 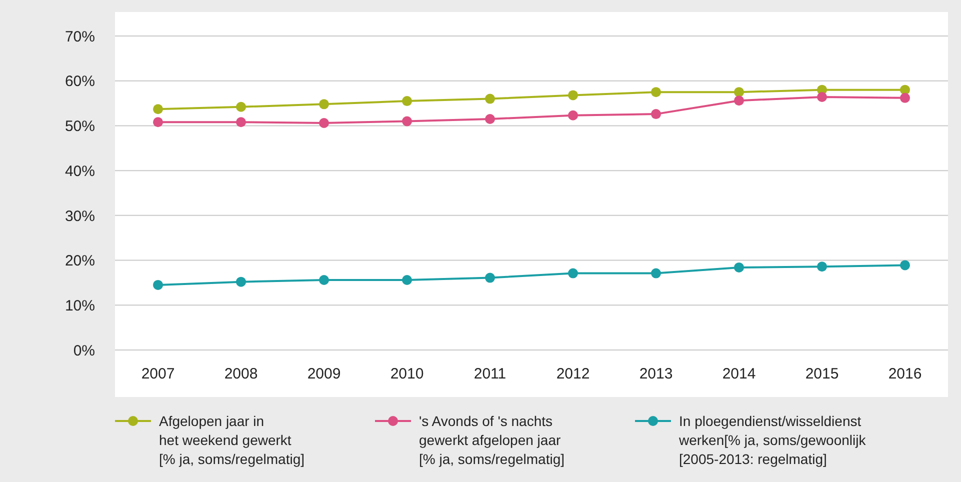 I want to click on y-tick-label: 70%, so click(x=79, y=37).